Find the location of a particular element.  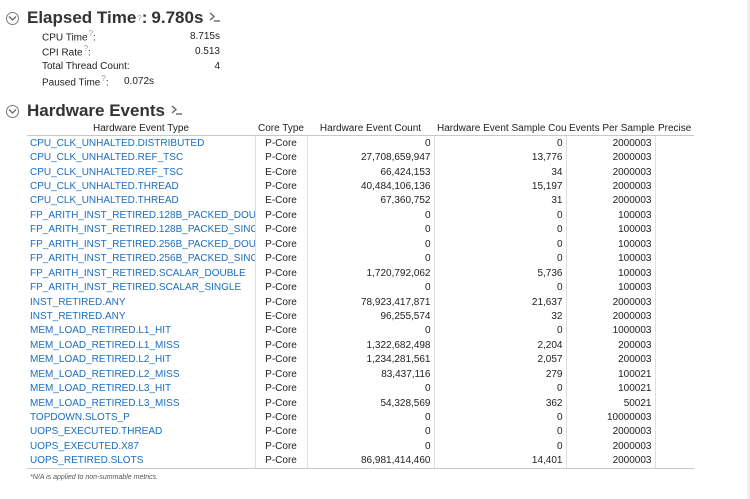

event-type-link: MEM_LOAD_RETIRED.L1_HIT is located at coordinates (141, 331).